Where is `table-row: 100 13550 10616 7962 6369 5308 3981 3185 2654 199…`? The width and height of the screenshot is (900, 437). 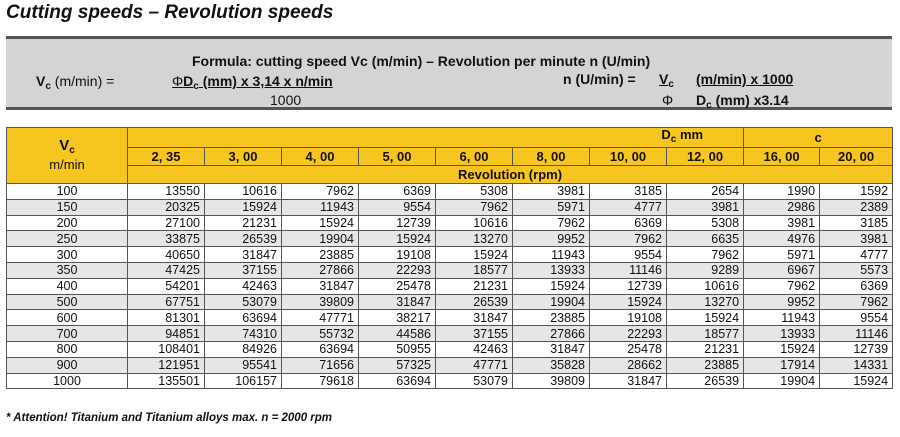 table-row: 100 13550 10616 7962 6369 5308 3981 3185 2654 199… is located at coordinates (450, 191).